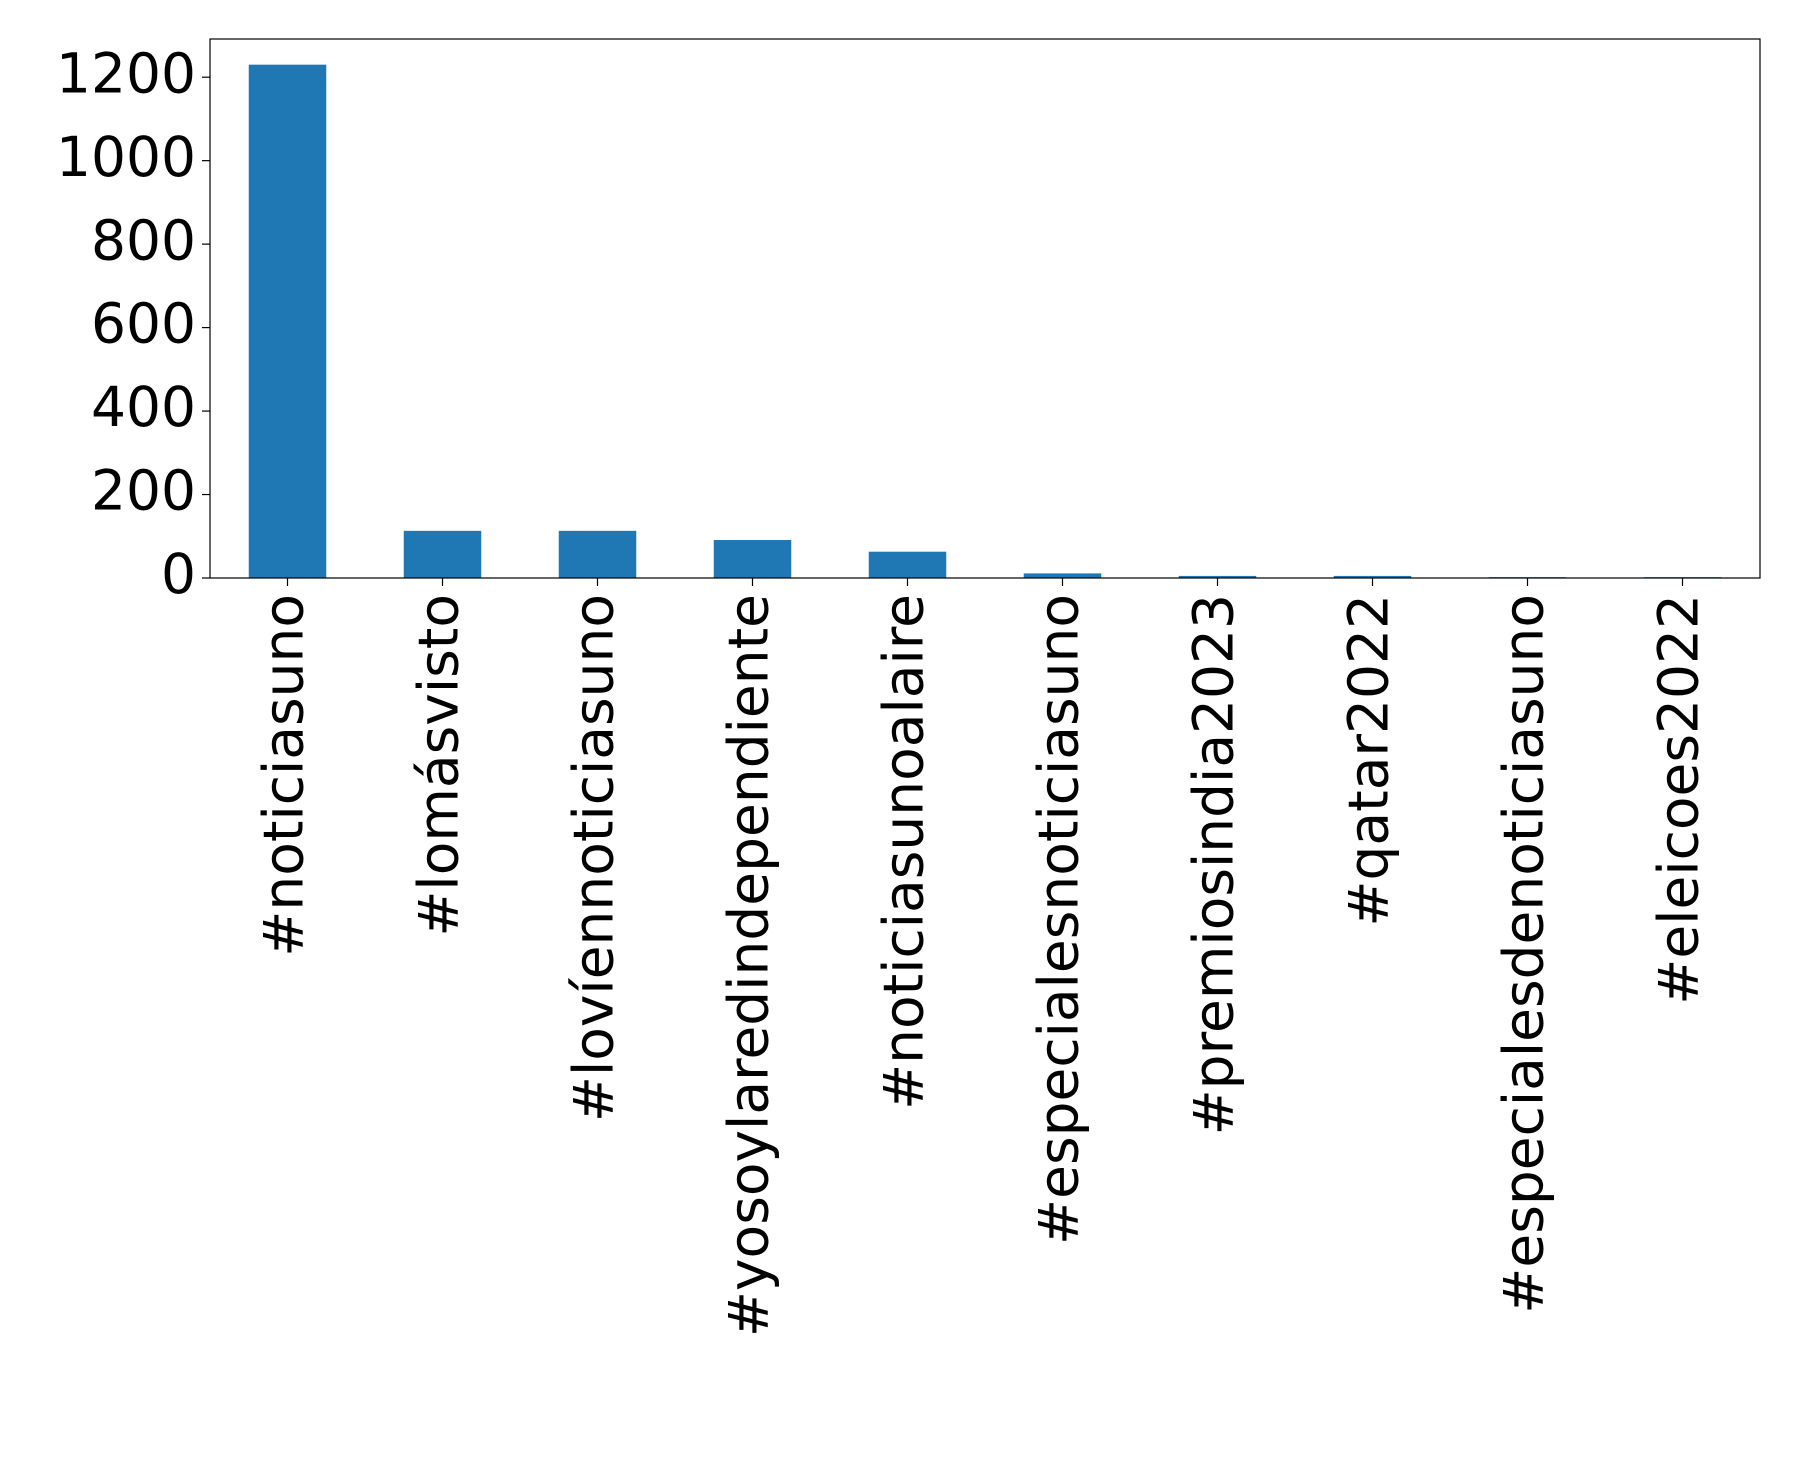  What do you see at coordinates (126, 73) in the screenshot?
I see `y-tick-label: 1200` at bounding box center [126, 73].